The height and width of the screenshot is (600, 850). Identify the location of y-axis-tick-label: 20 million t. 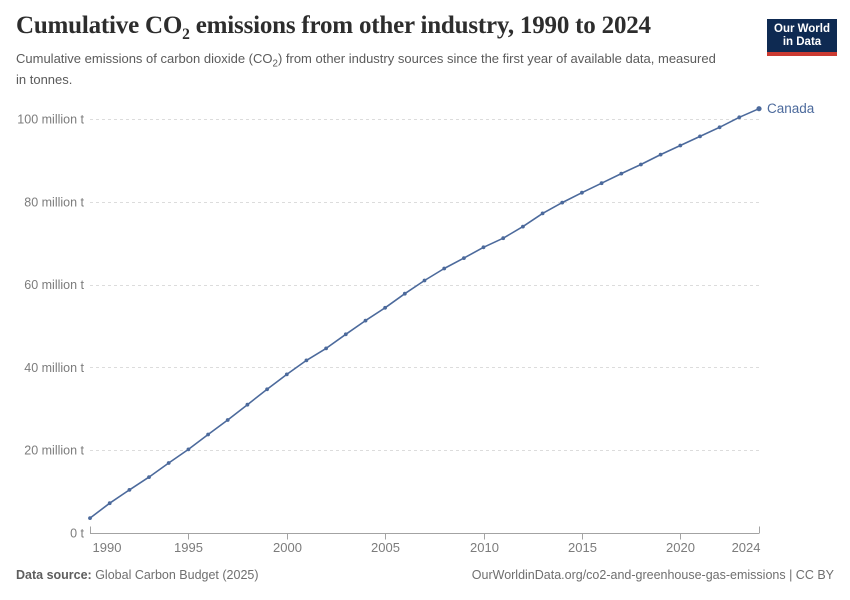
(54, 451).